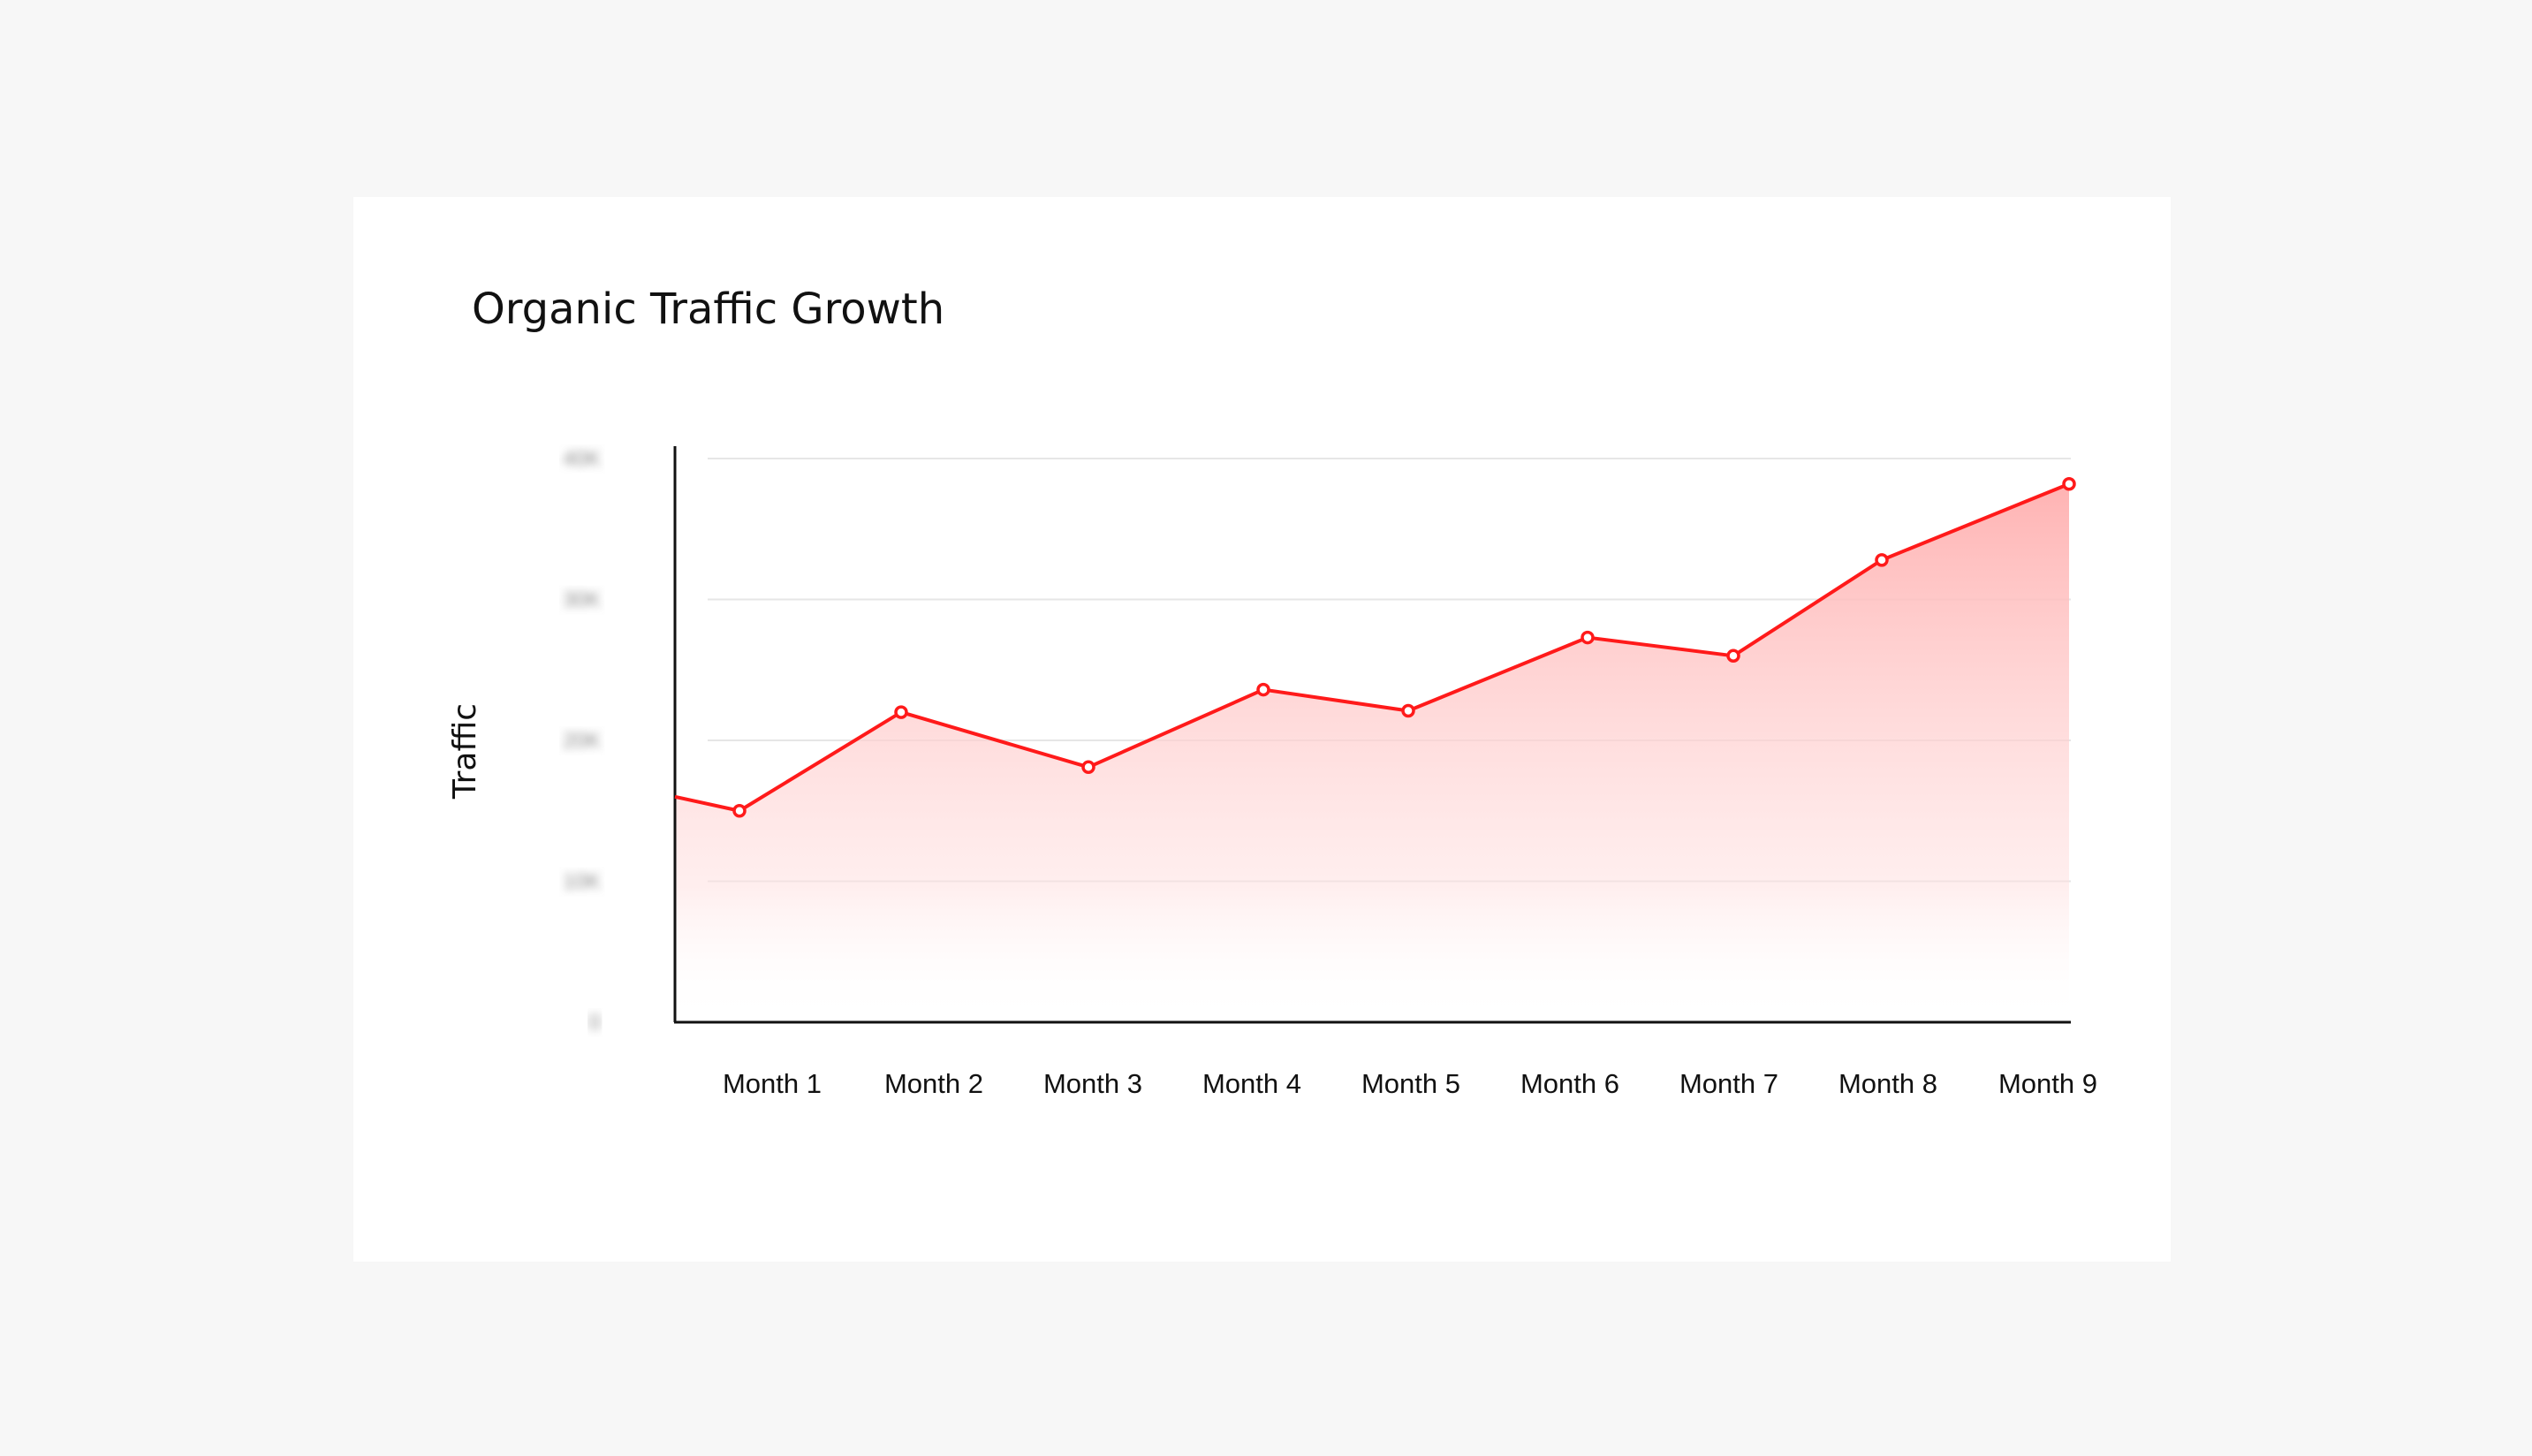  What do you see at coordinates (1092, 1083) in the screenshot?
I see `x-tick-label: Month 3` at bounding box center [1092, 1083].